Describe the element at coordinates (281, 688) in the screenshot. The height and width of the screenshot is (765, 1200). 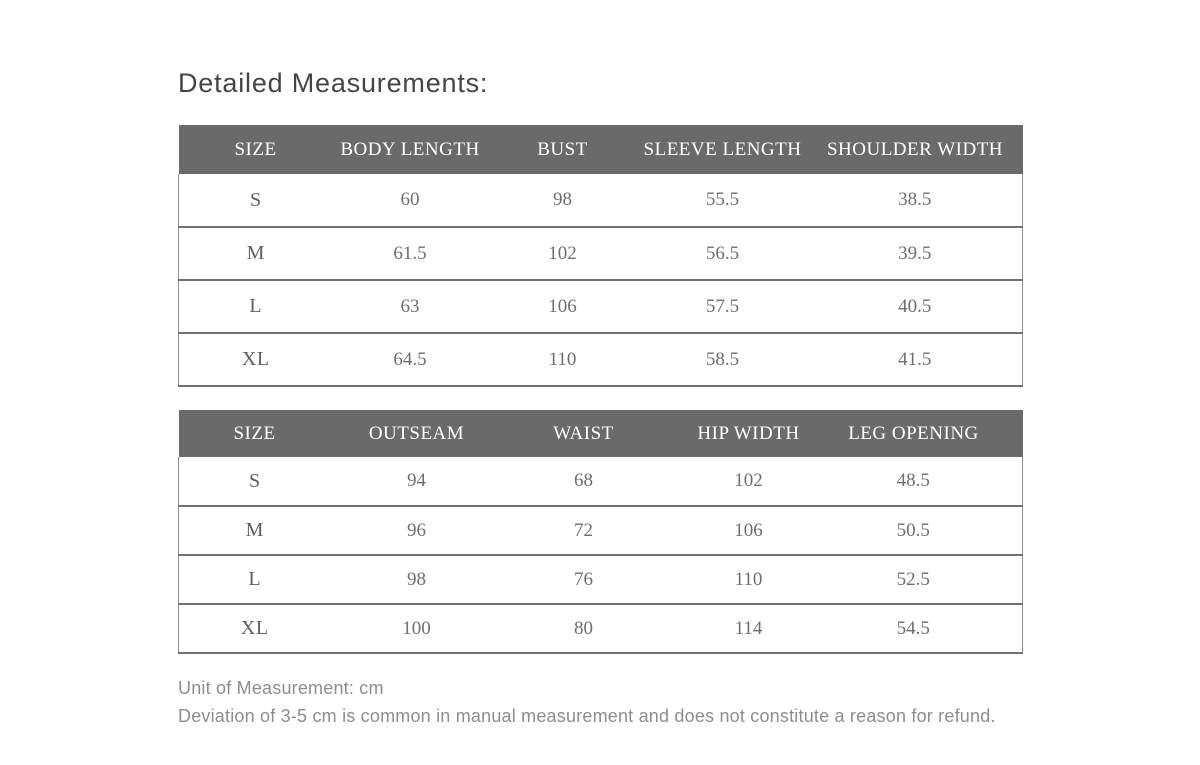
I see `unit-note: Unit of Measurement: cm` at that location.